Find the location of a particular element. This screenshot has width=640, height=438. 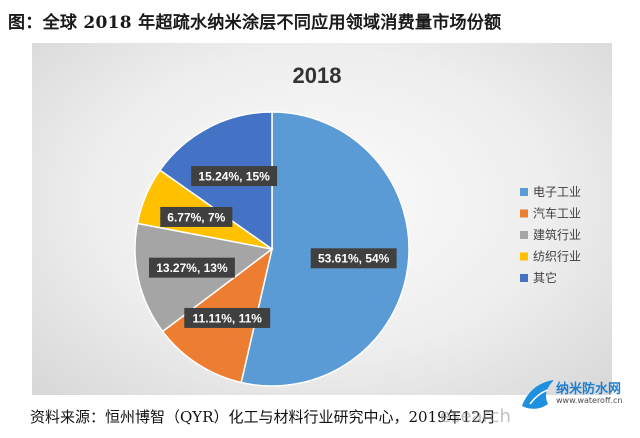

legend-item-construction: 建筑行业 is located at coordinates (550, 234).